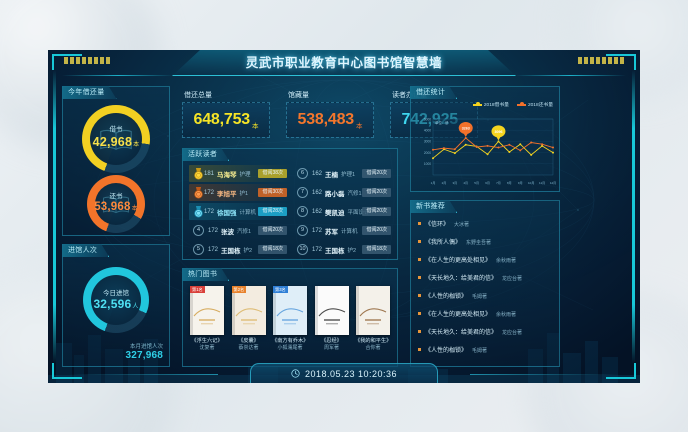 The image size is (688, 432). What do you see at coordinates (335, 194) in the screenshot?
I see `reader-name: 路小磊` at bounding box center [335, 194].